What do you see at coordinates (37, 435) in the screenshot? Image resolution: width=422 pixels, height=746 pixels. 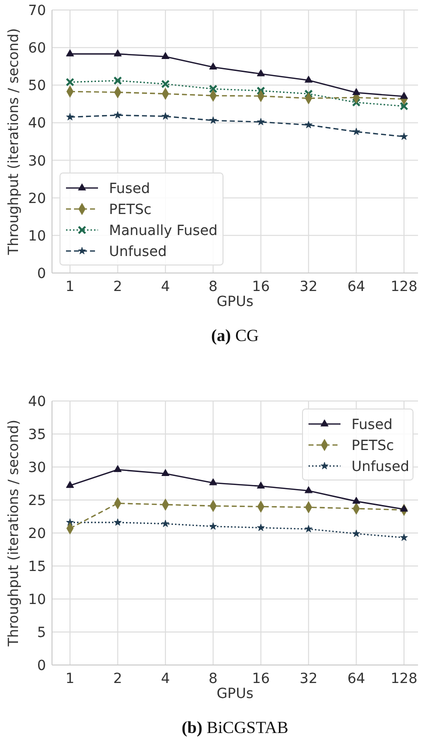 I see `y-tick-label: 35` at bounding box center [37, 435].